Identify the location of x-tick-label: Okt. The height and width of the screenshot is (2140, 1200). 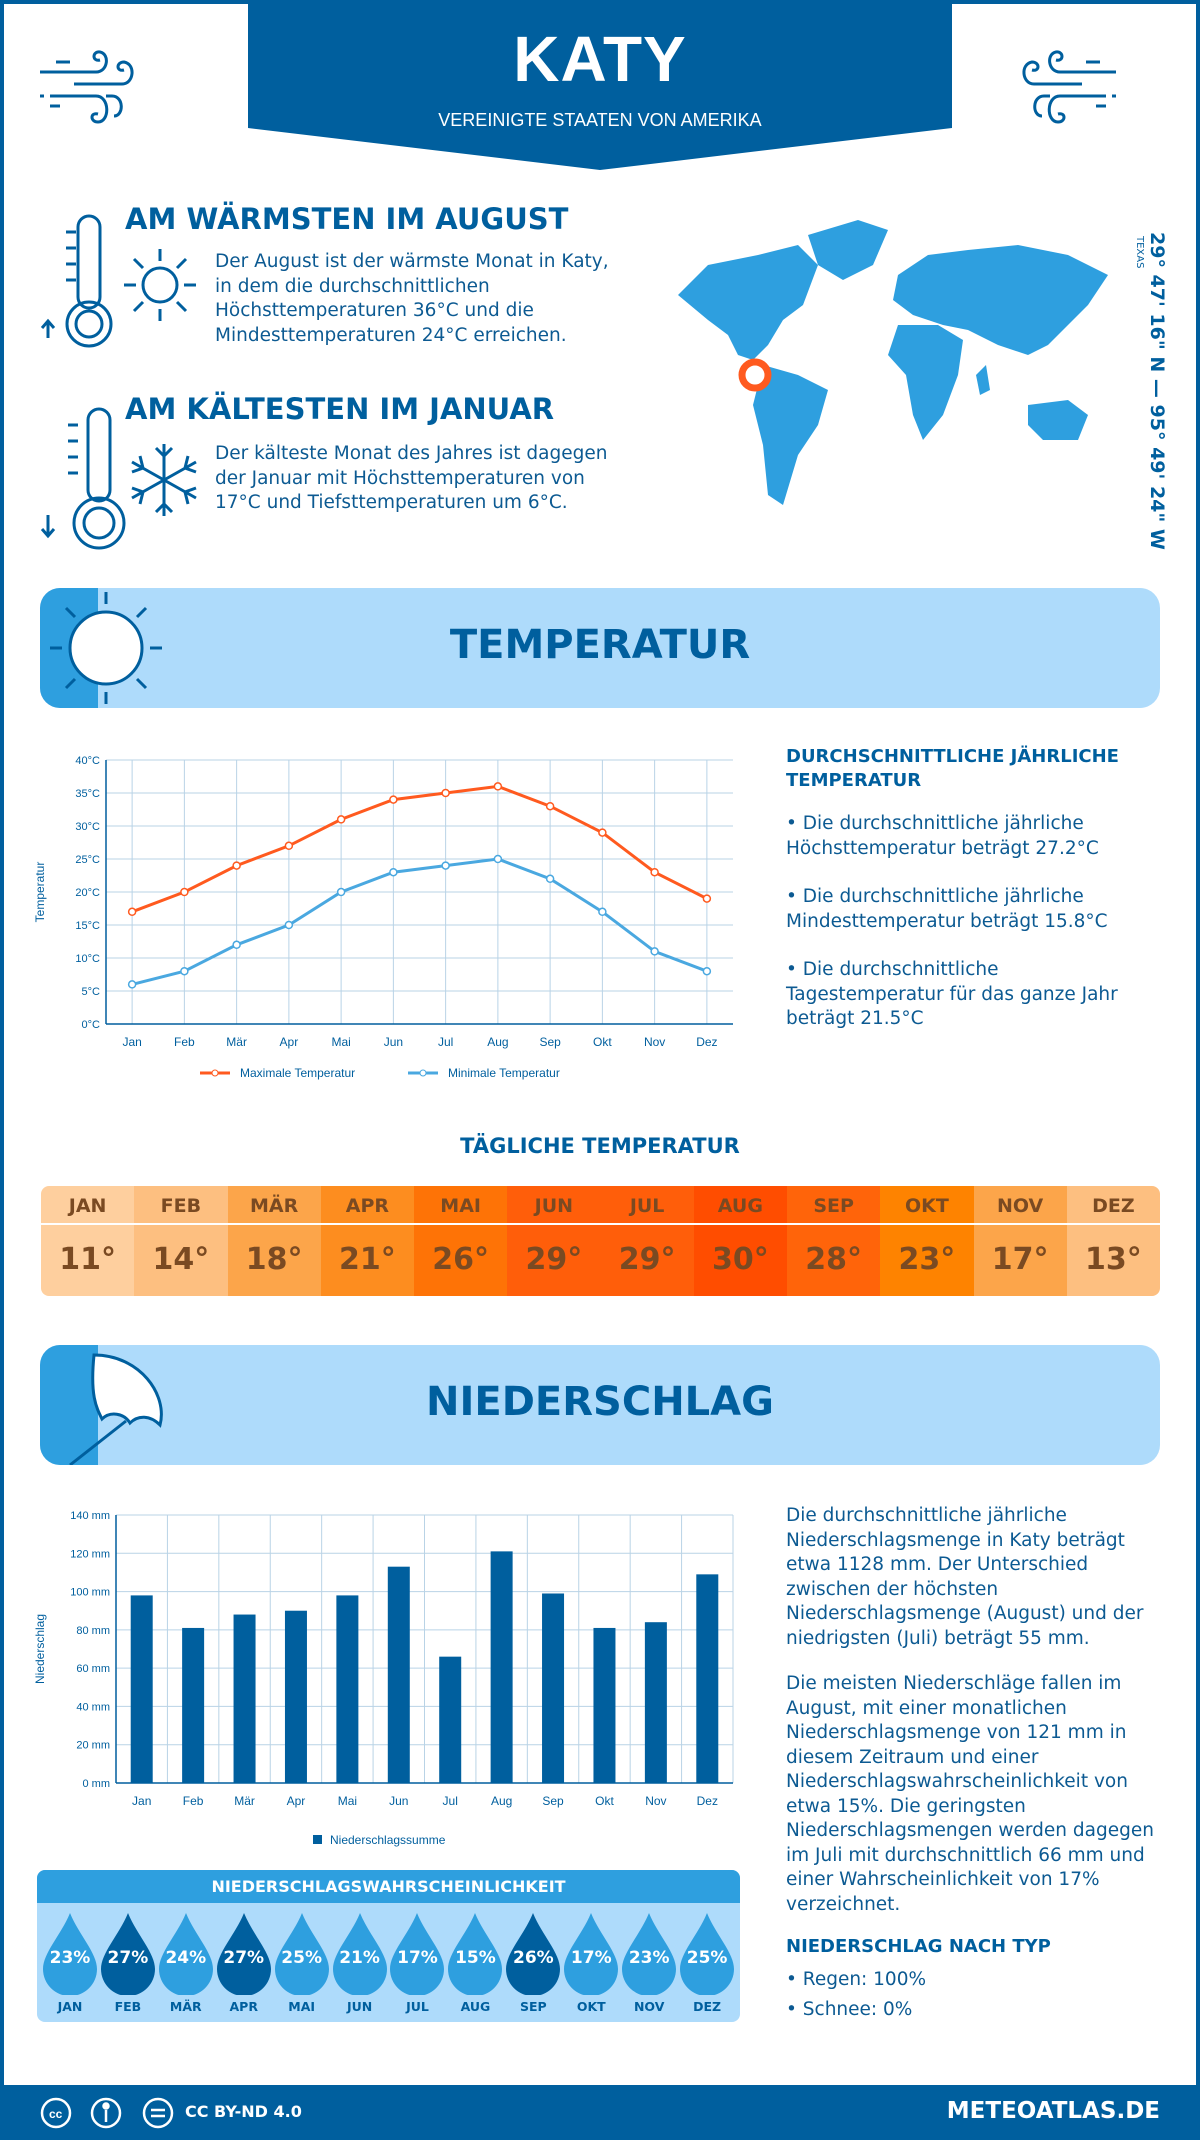
(602, 1042).